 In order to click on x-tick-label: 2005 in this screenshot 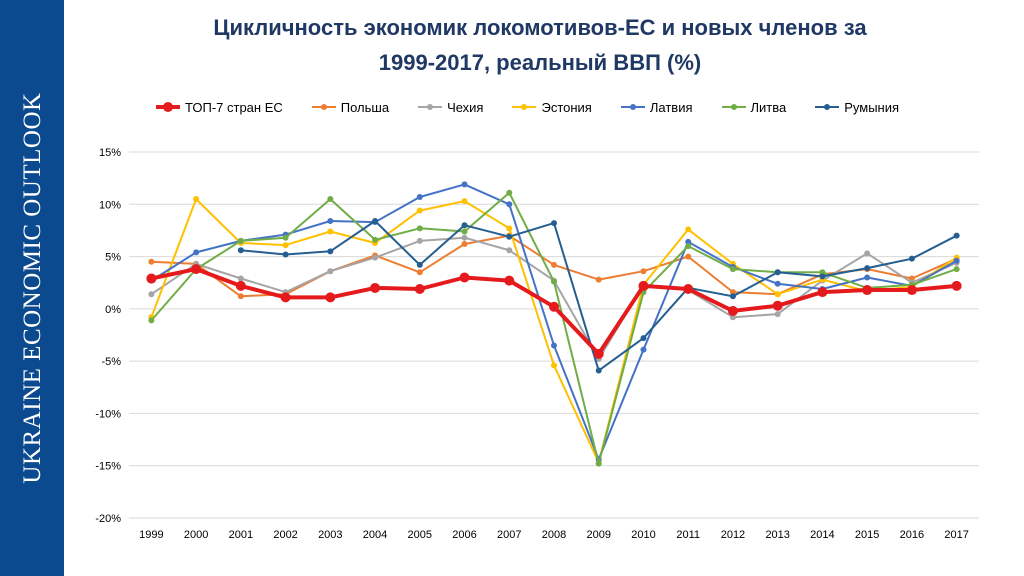, I will do `click(420, 535)`.